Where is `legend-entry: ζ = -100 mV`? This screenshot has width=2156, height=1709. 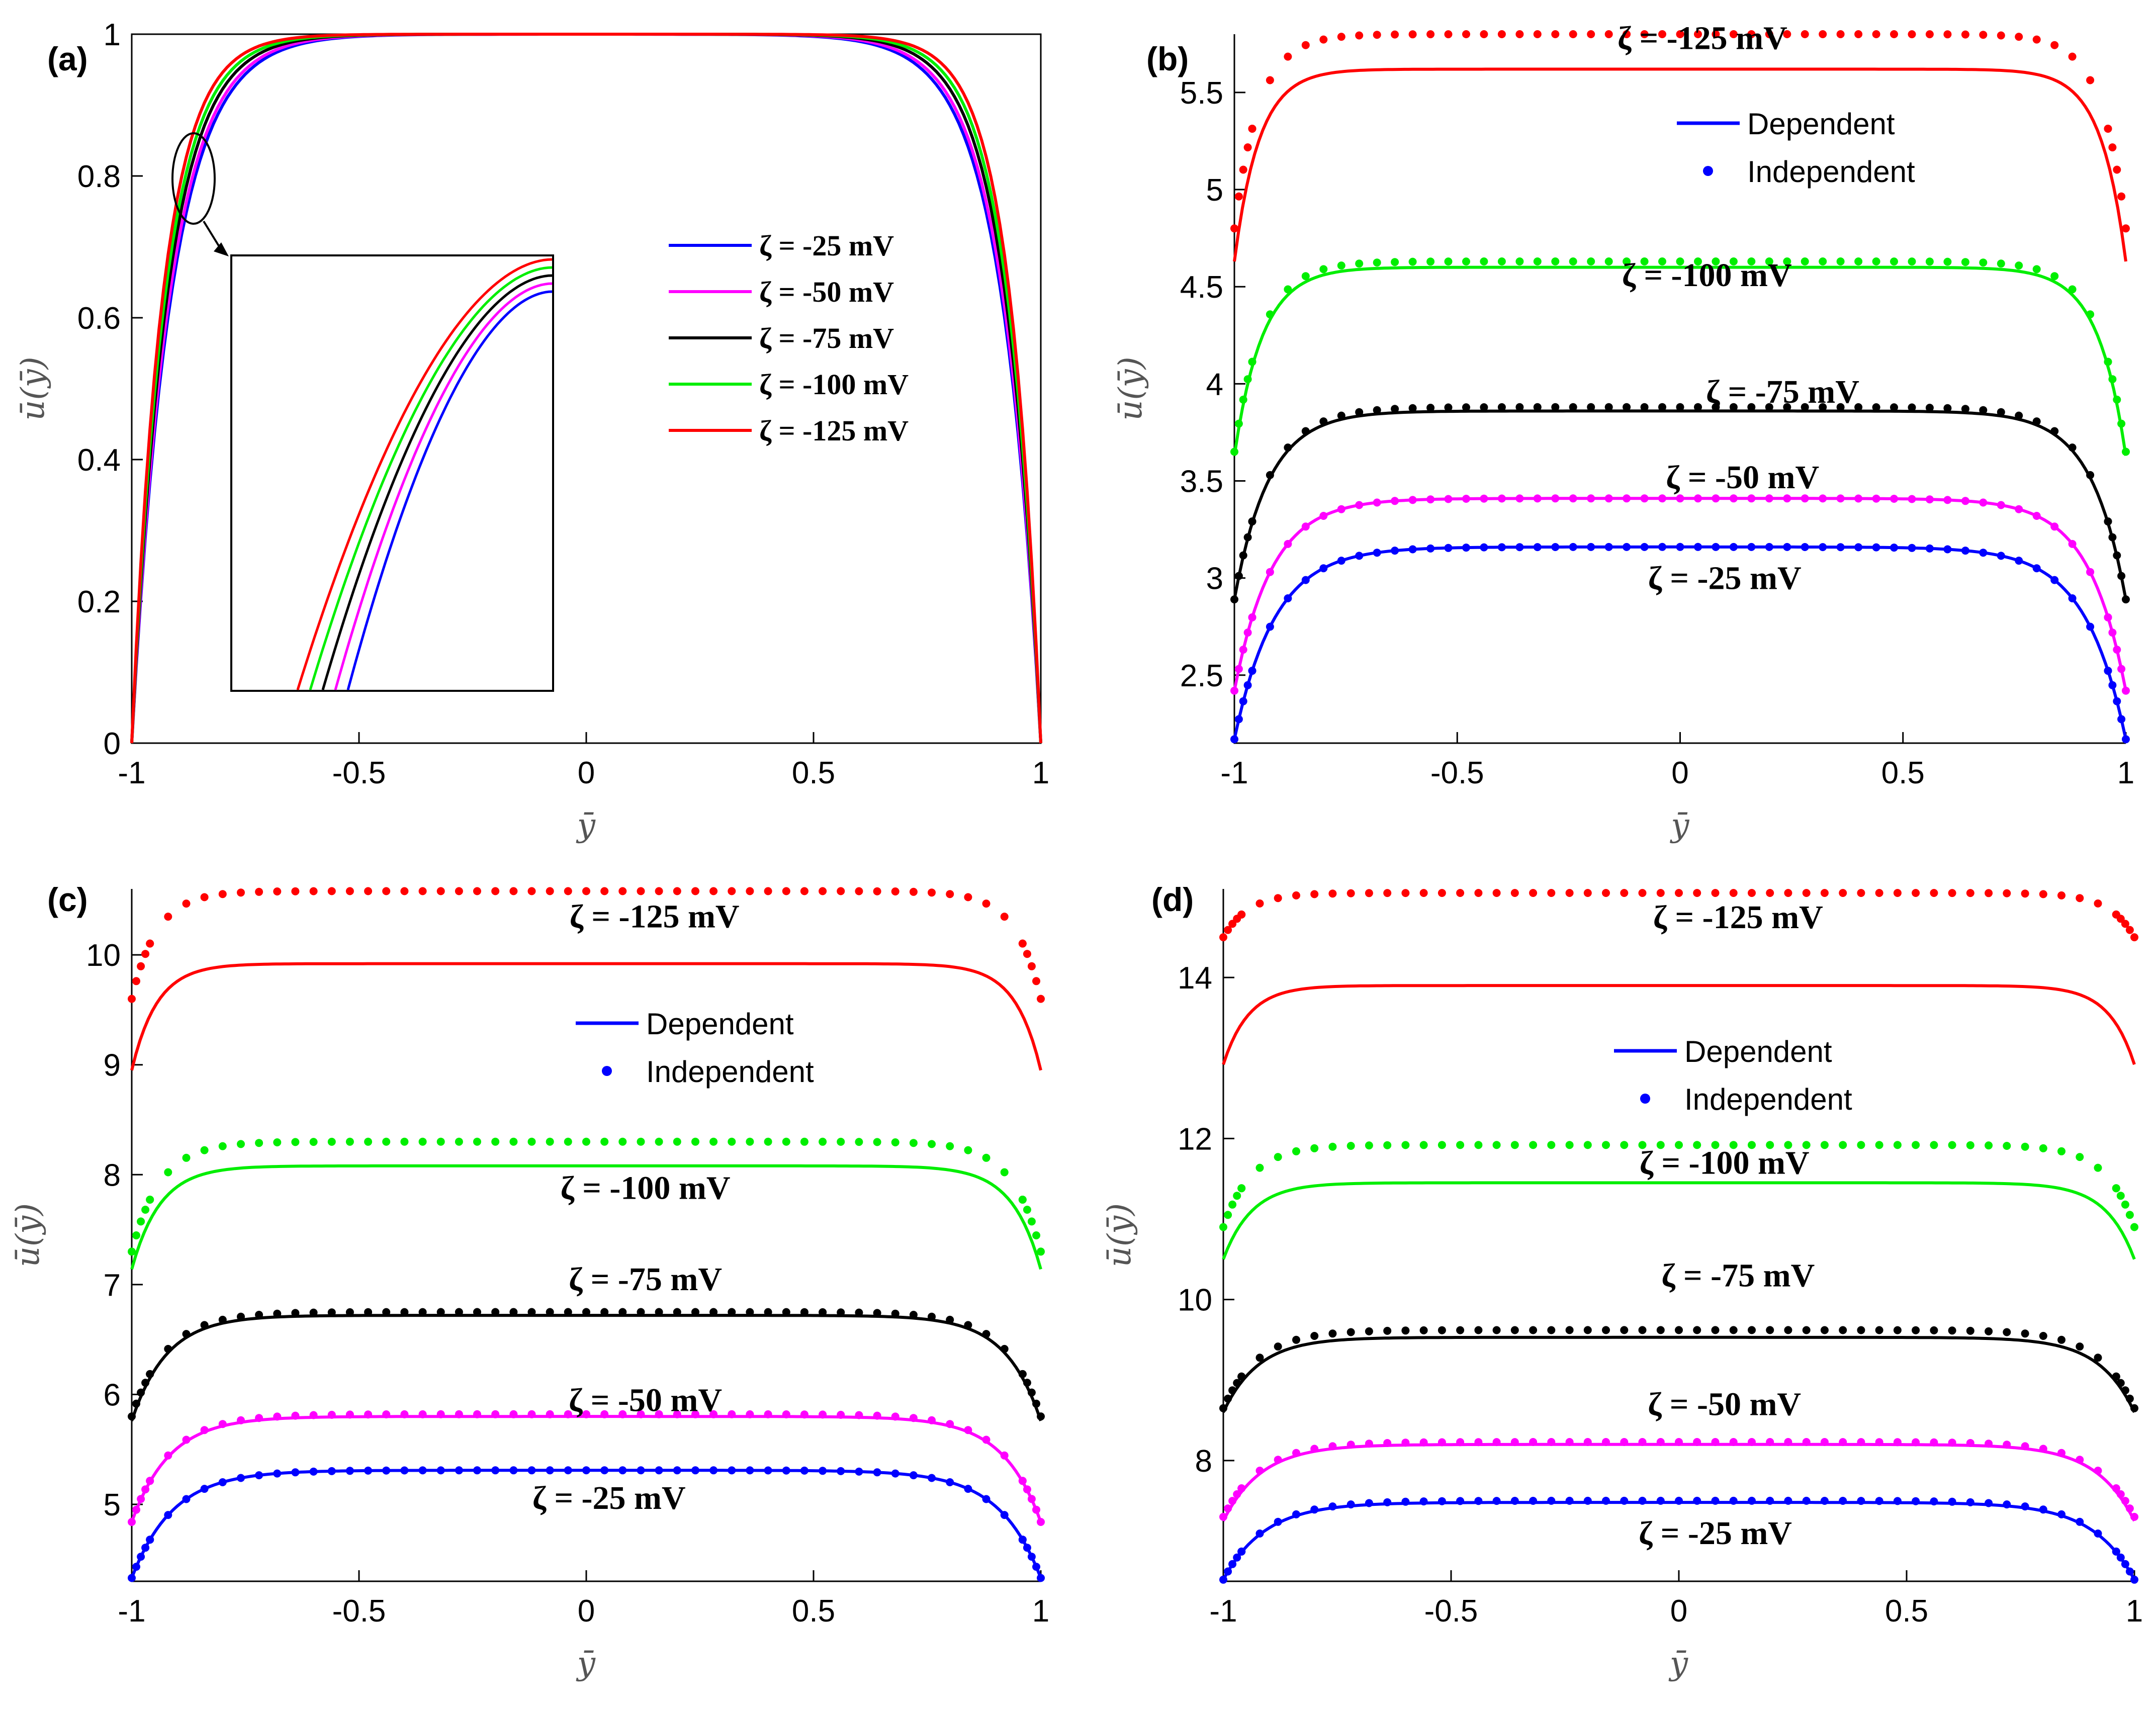 legend-entry: ζ = -100 mV is located at coordinates (834, 384).